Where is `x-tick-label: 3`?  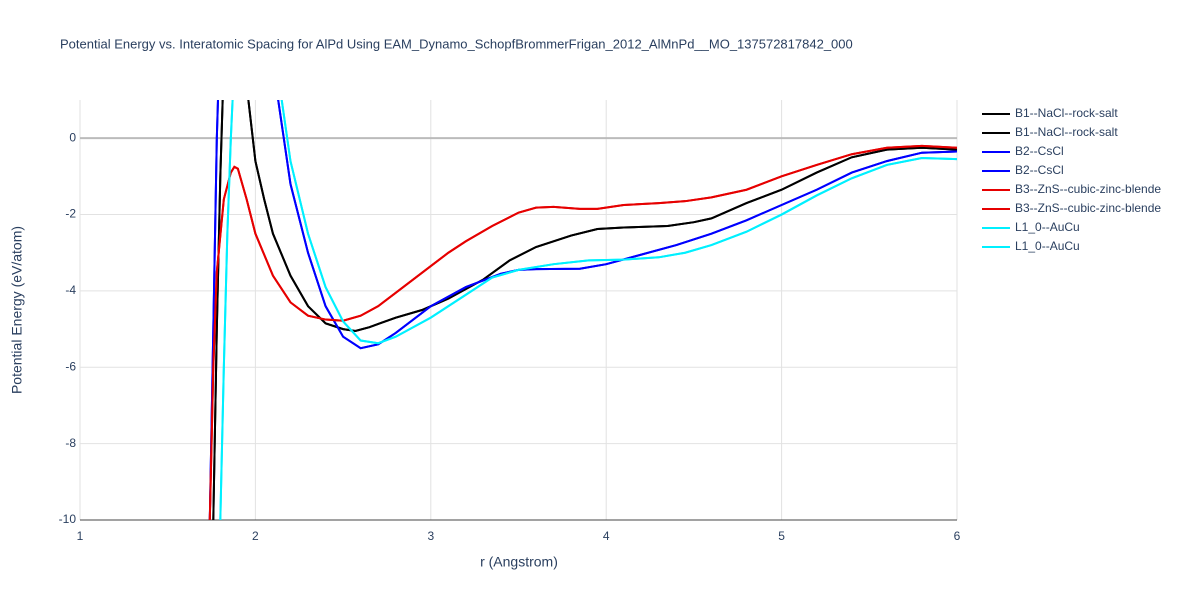 x-tick-label: 3 is located at coordinates (430, 536).